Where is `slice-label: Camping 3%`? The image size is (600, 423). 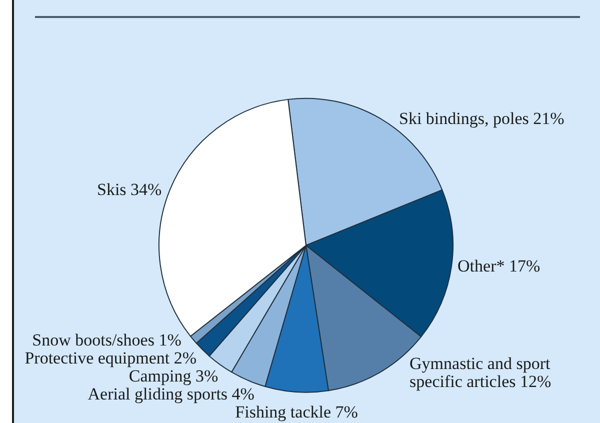 slice-label: Camping 3% is located at coordinates (173, 376).